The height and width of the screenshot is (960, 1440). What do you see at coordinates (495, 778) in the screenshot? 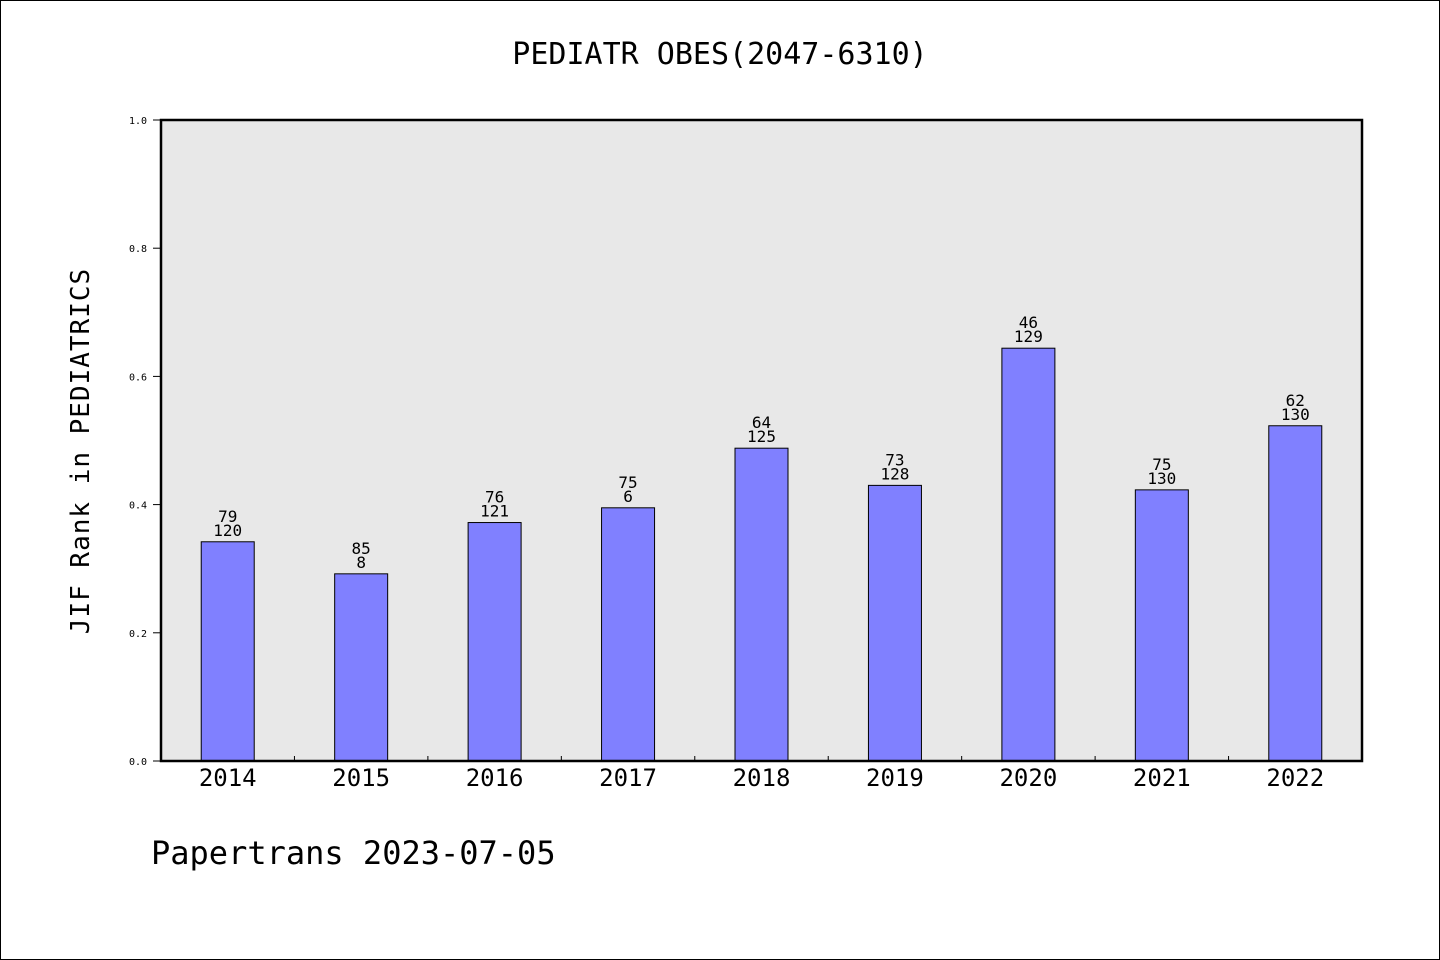
I see `x-tick-label: 2016` at bounding box center [495, 778].